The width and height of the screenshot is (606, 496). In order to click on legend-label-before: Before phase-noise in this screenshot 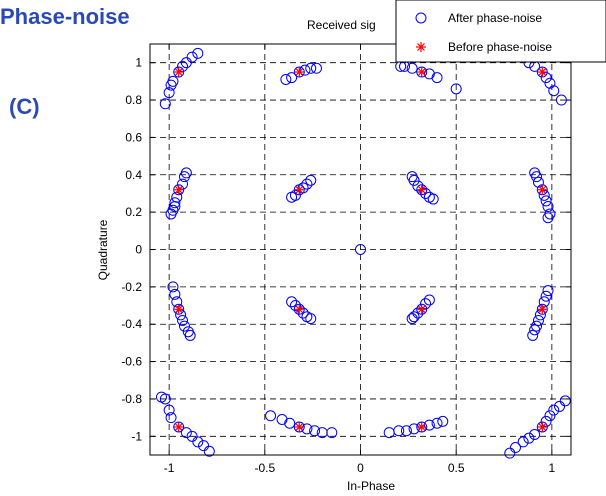, I will do `click(500, 47)`.